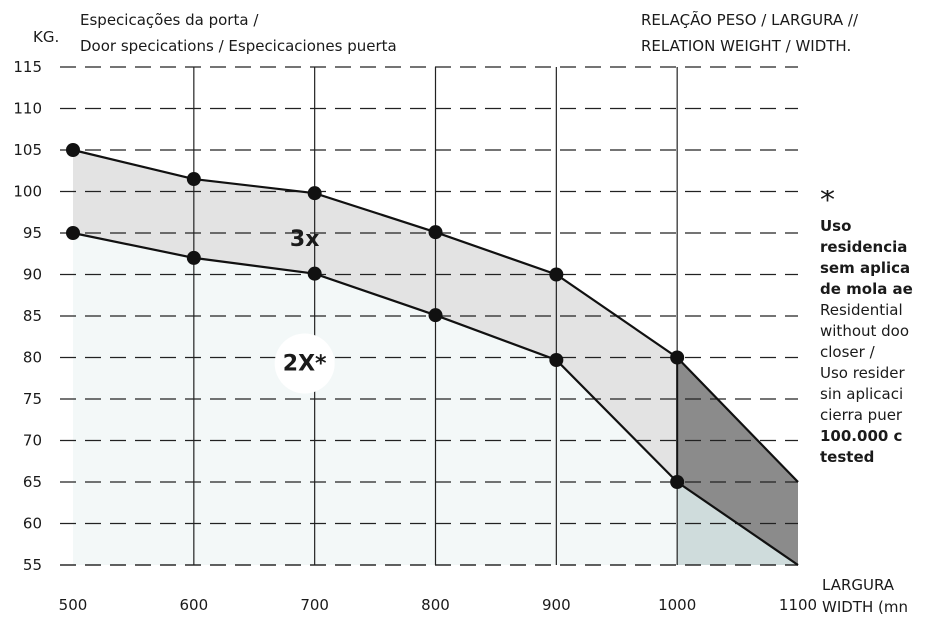  Describe the element at coordinates (864, 247) in the screenshot. I see `note-bold-line: residencia` at that location.